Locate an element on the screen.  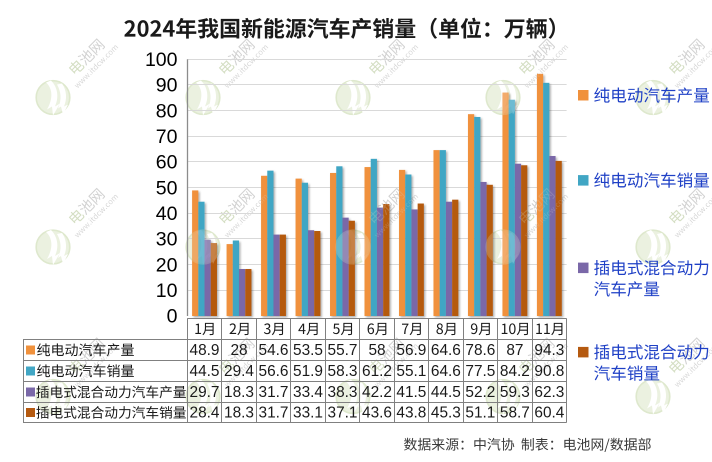
svg-text: 45.3 is located at coordinates (446, 413).